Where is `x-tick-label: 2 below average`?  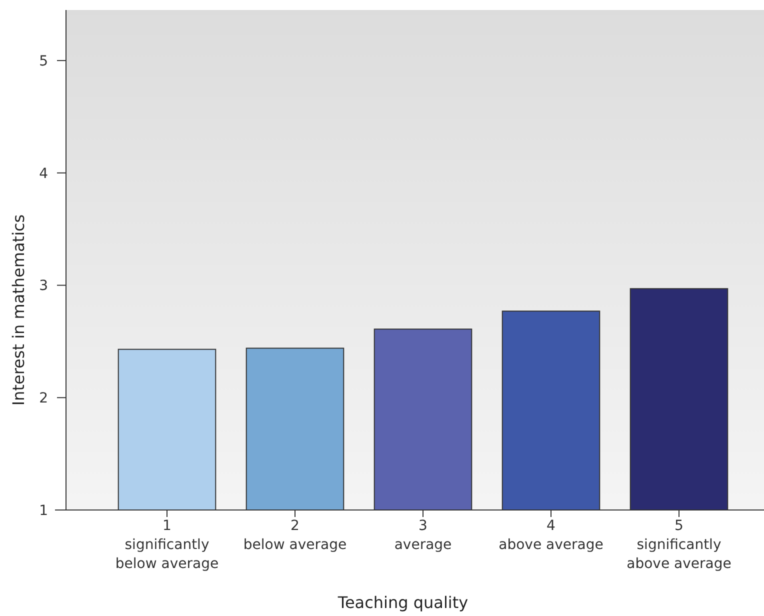
x-tick-label: 2 below average is located at coordinates (295, 535).